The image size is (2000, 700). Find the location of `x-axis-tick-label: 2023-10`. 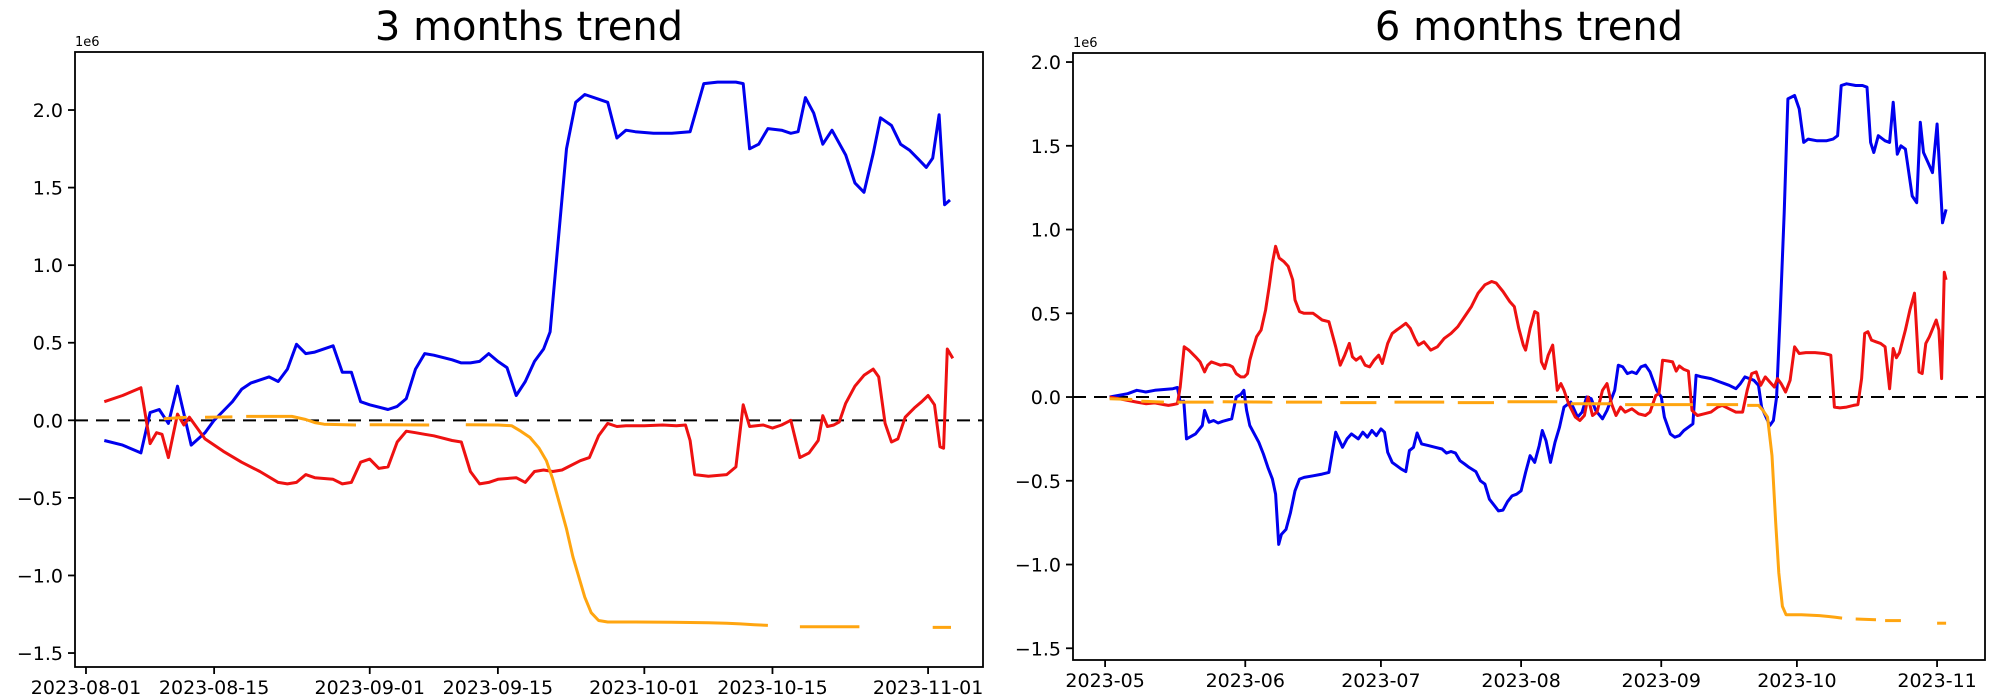

x-axis-tick-label: 2023-10 is located at coordinates (1796, 681).